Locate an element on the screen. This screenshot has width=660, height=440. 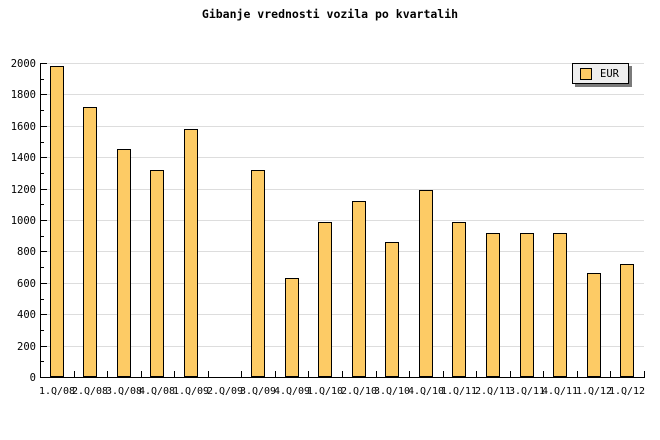
y-axis-label: 0 is located at coordinates (32, 378).